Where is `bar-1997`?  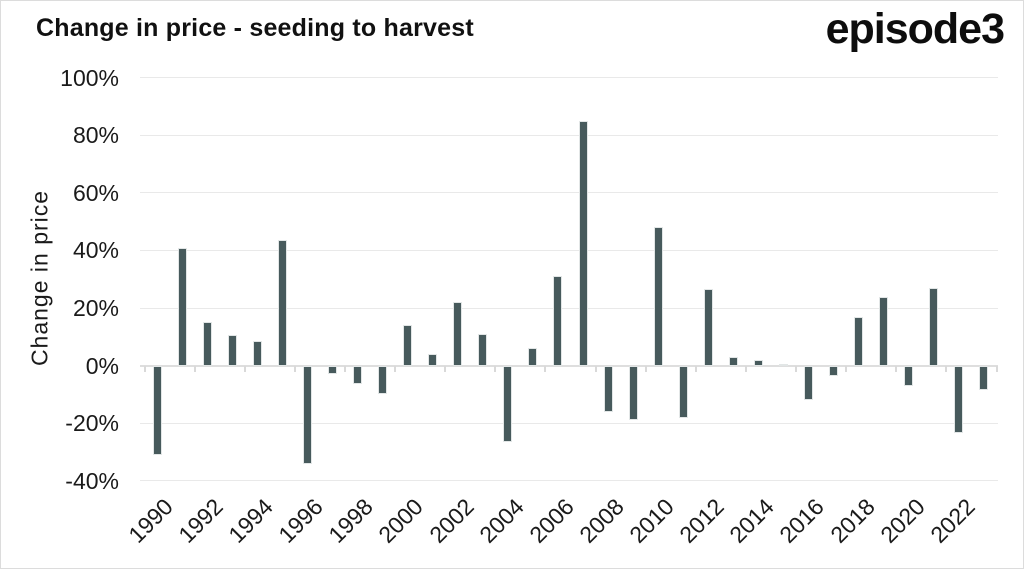 bar-1997 is located at coordinates (332, 370).